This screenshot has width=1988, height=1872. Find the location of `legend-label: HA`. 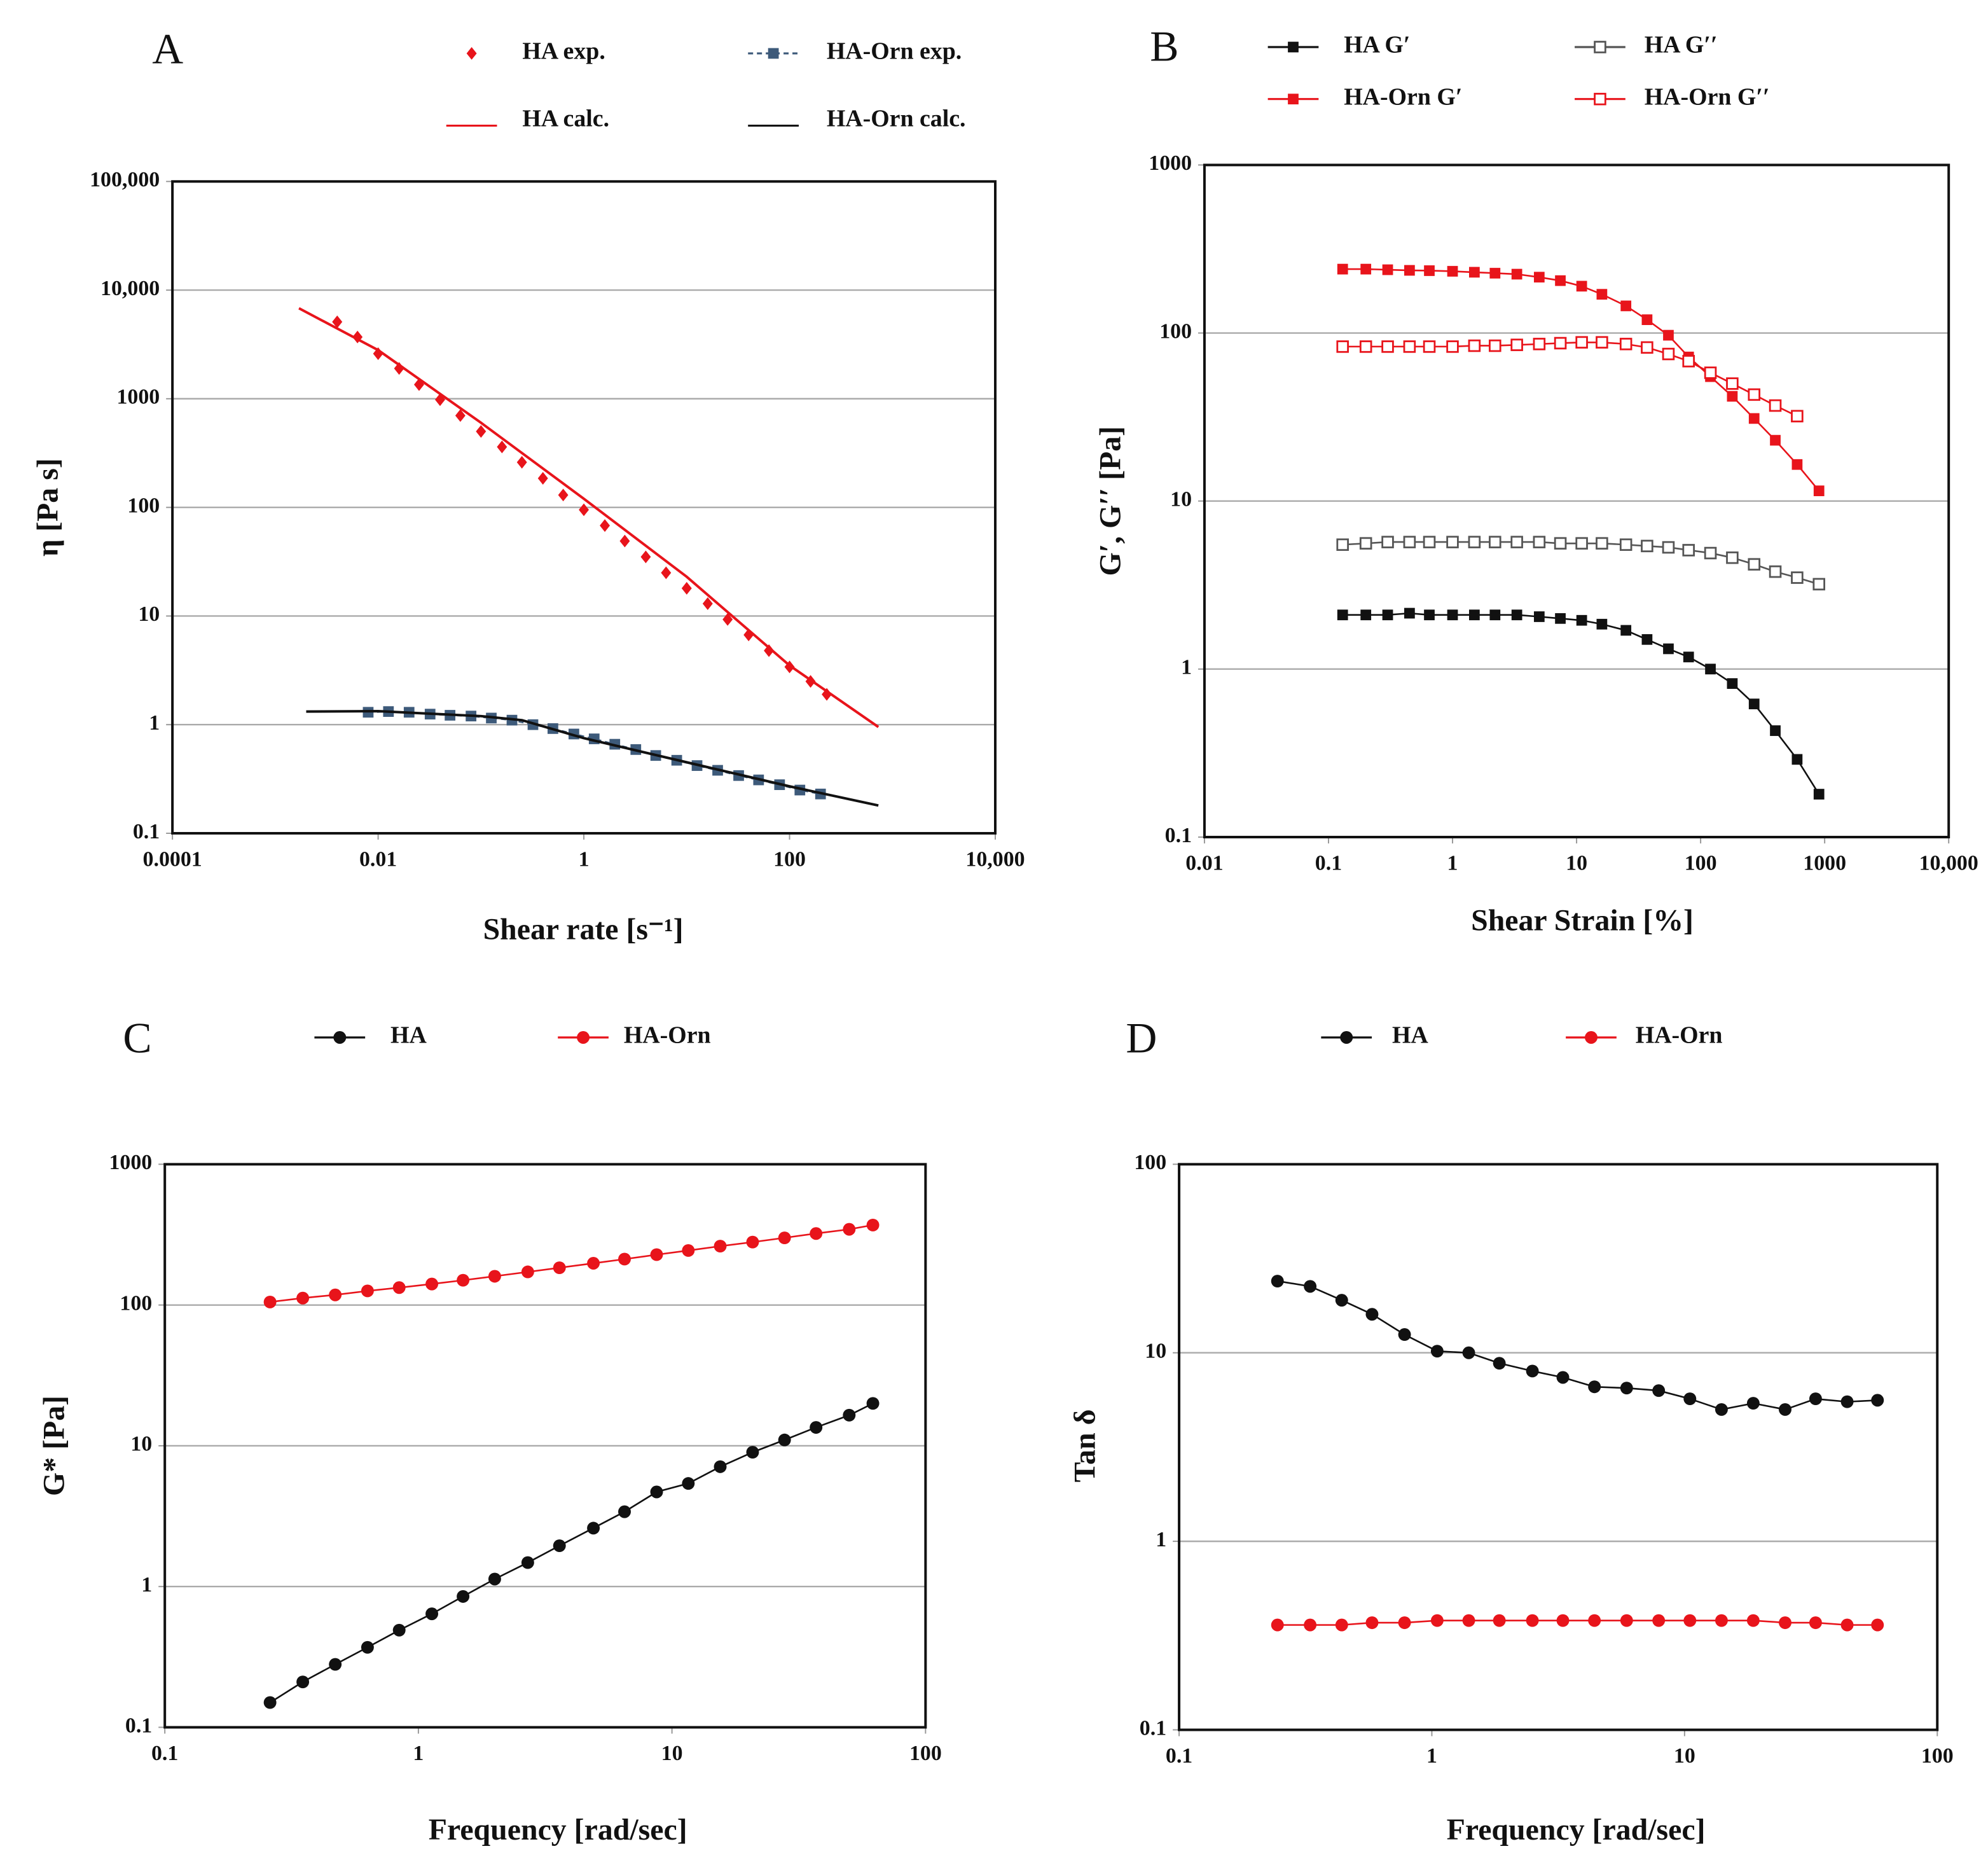

legend-label: HA is located at coordinates (1410, 1035).